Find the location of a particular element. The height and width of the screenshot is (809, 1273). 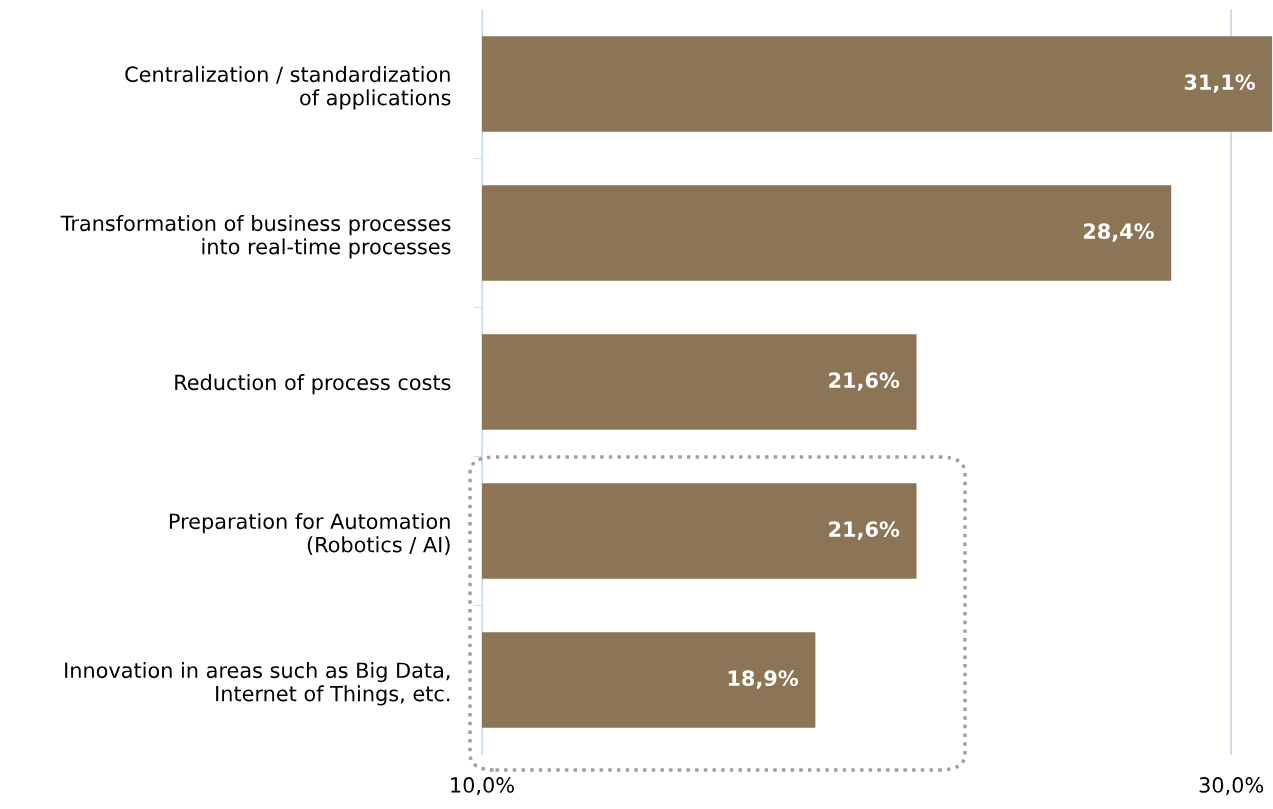

data-label: 28,4% is located at coordinates (1118, 232).